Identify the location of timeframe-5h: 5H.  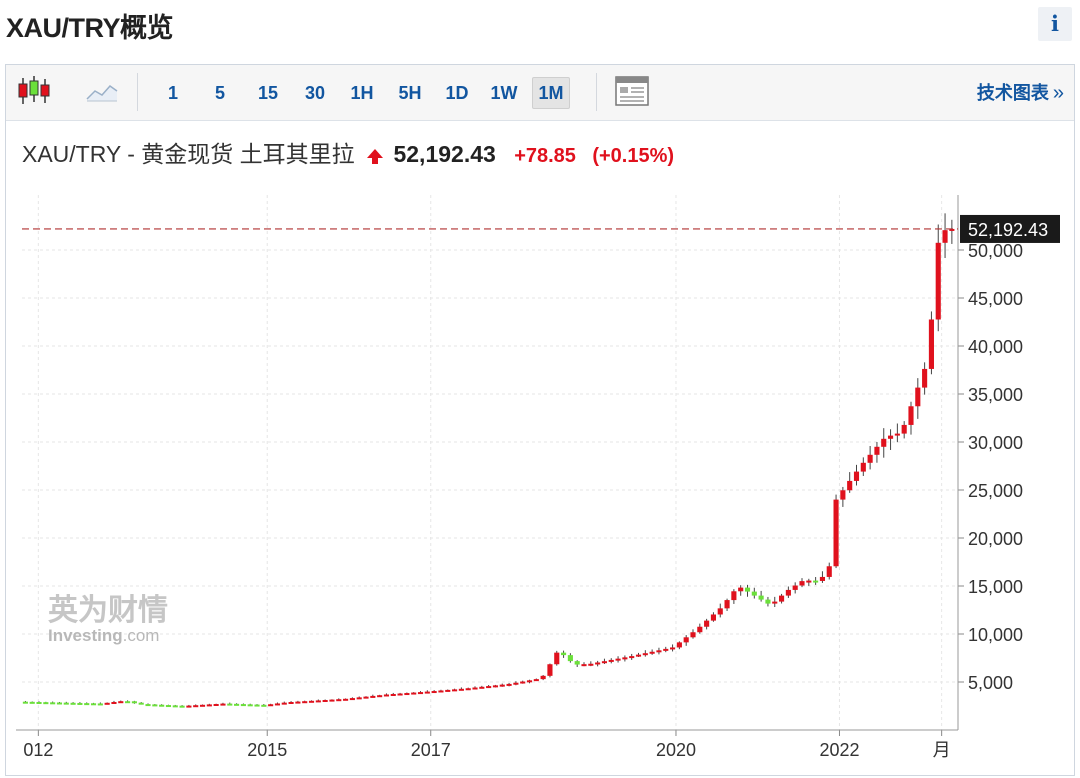
(410, 93).